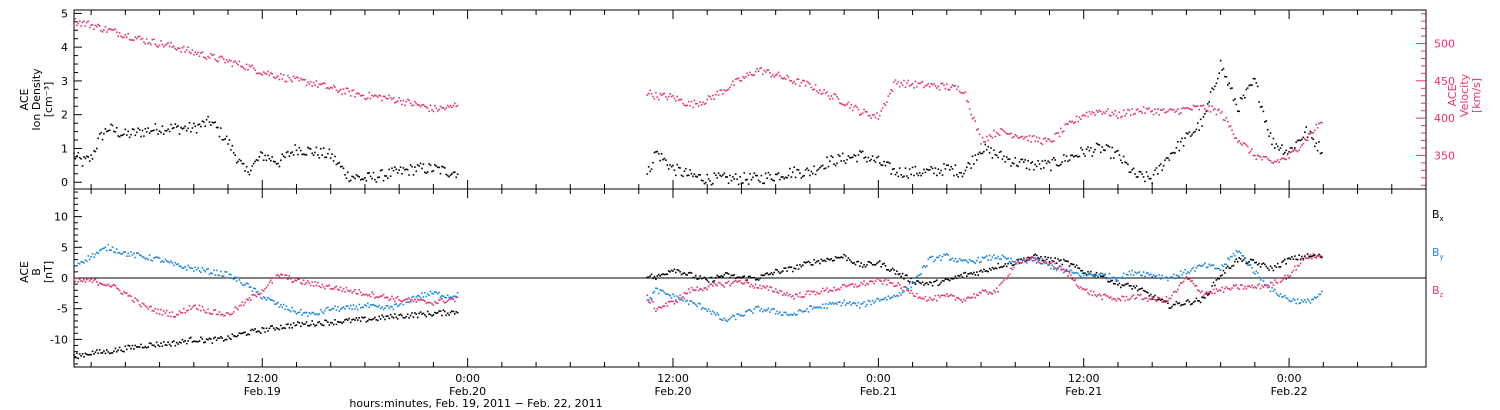 The image size is (1500, 410). Describe the element at coordinates (64, 278) in the screenshot. I see `b-tick-label: 0` at that location.